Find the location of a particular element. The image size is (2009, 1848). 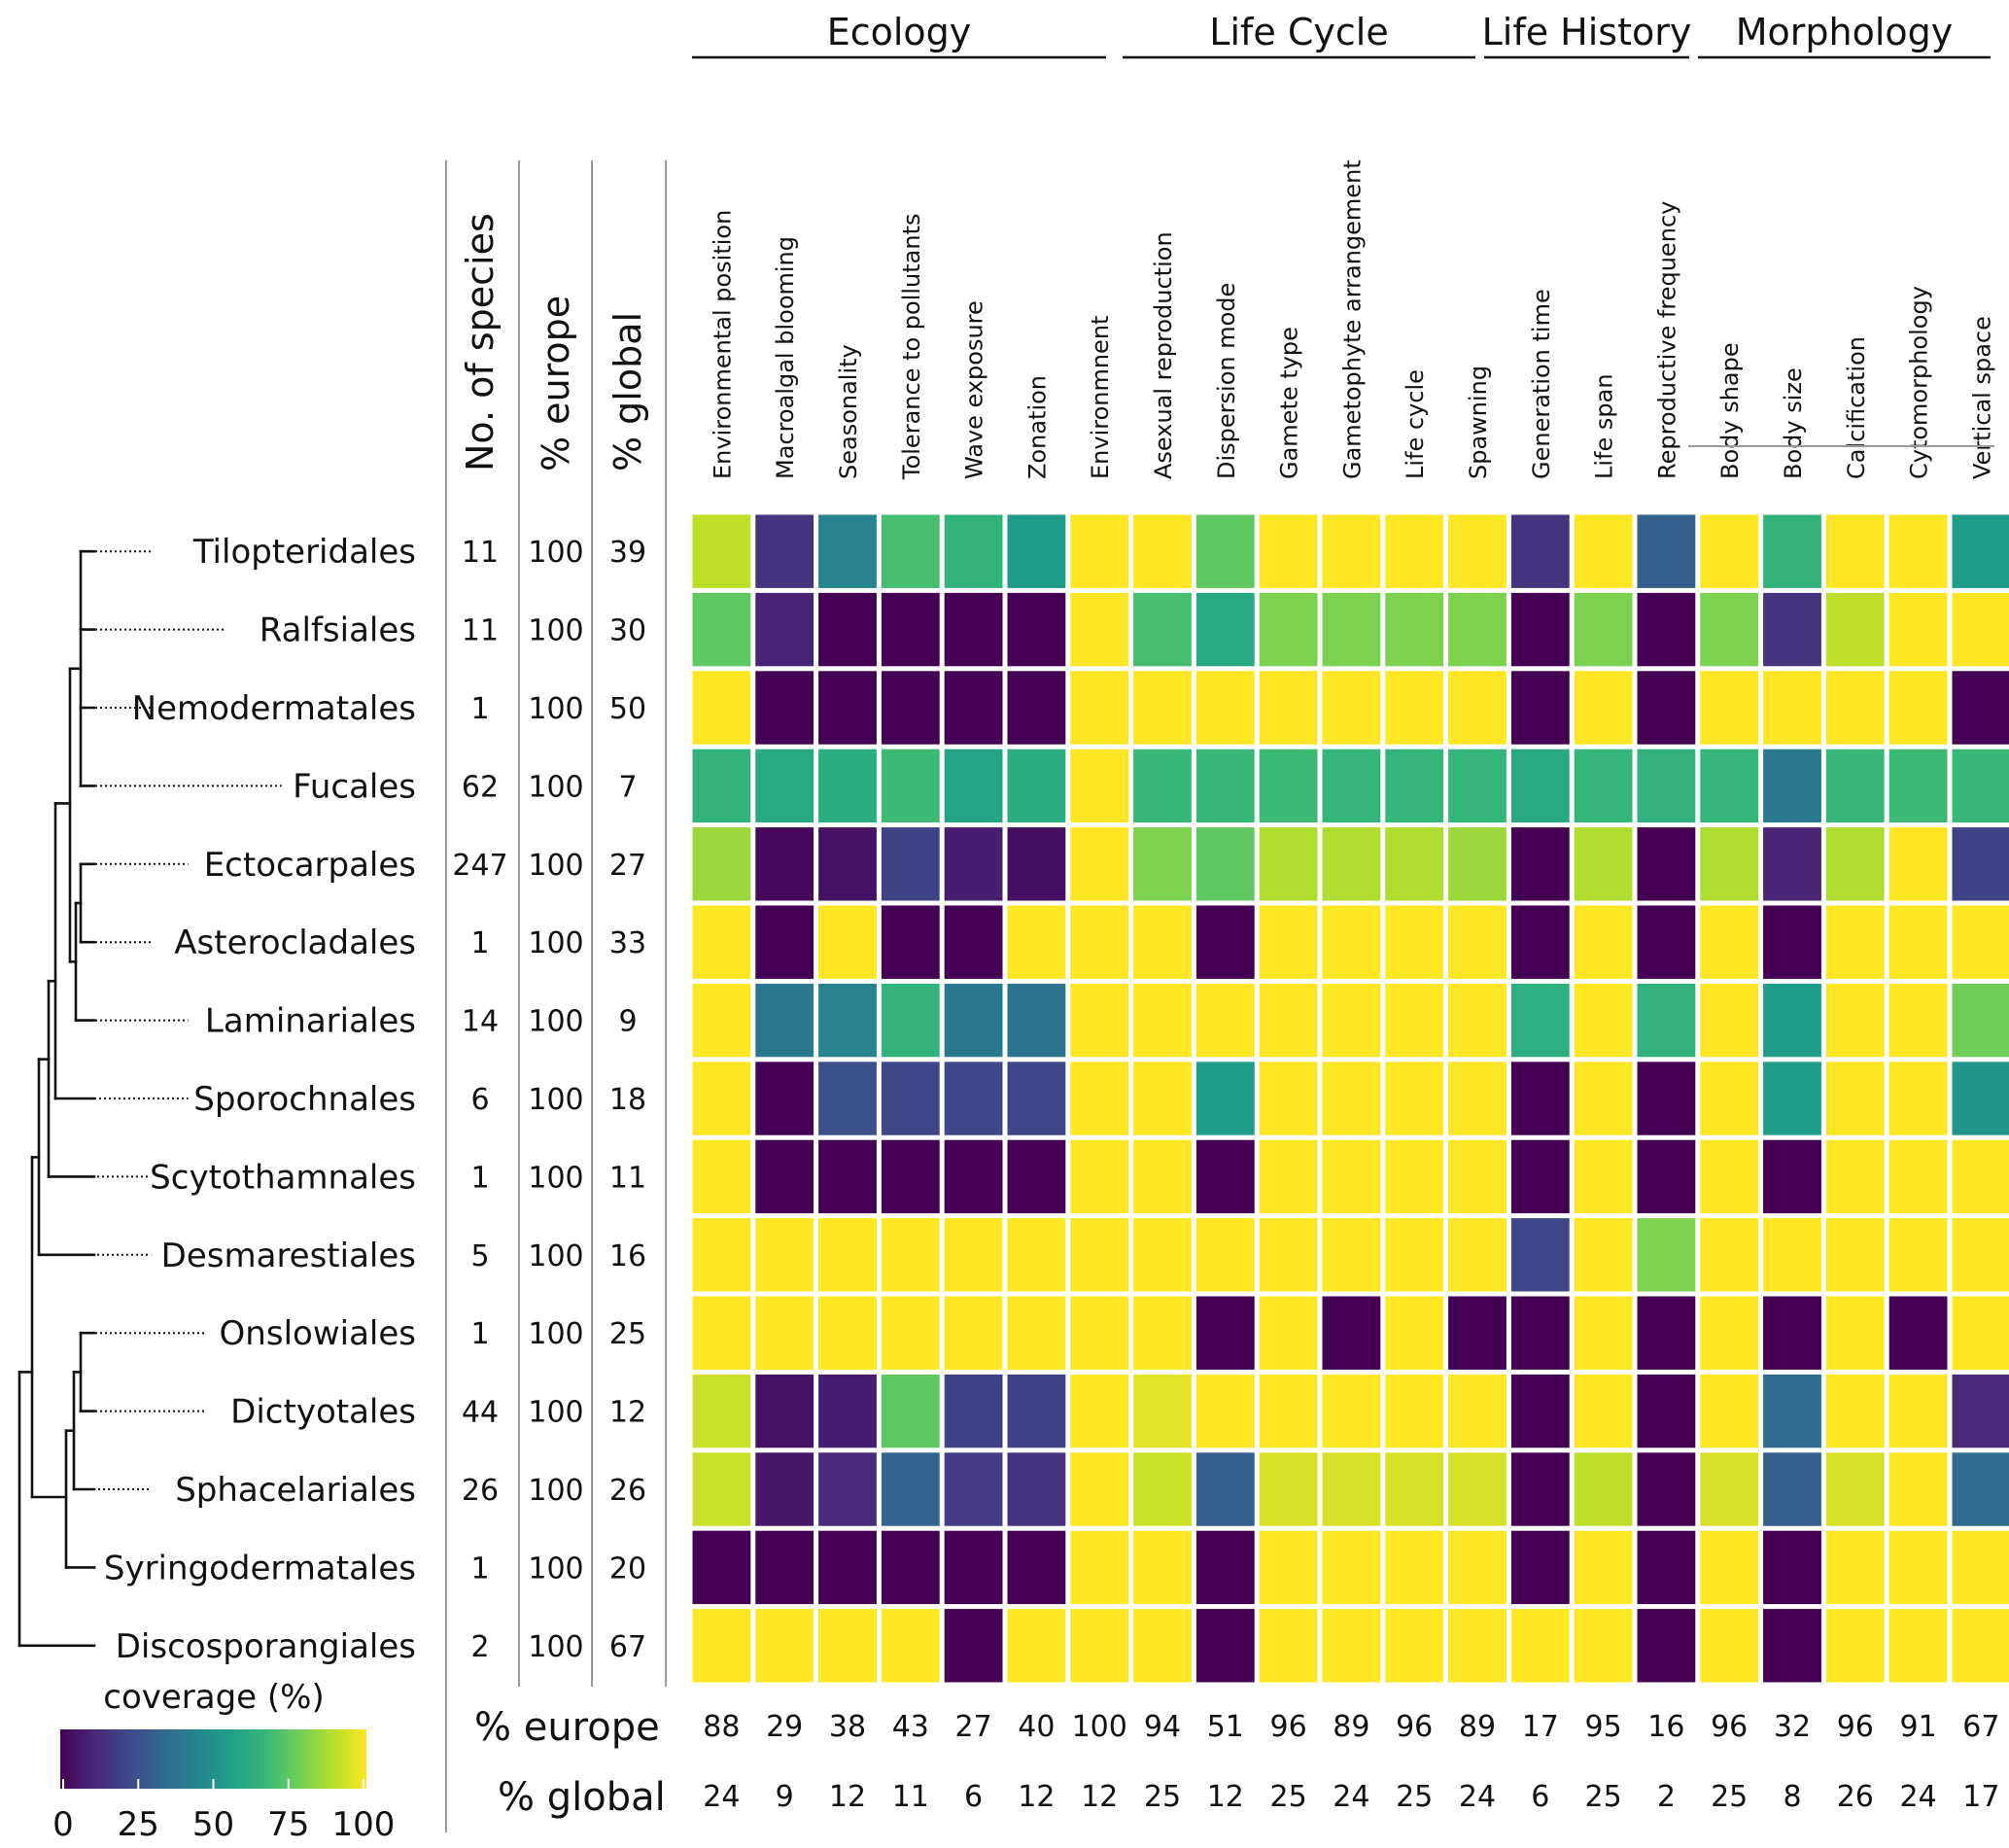

order-label-discosporangiales: Discosporangiales is located at coordinates (266, 1646).